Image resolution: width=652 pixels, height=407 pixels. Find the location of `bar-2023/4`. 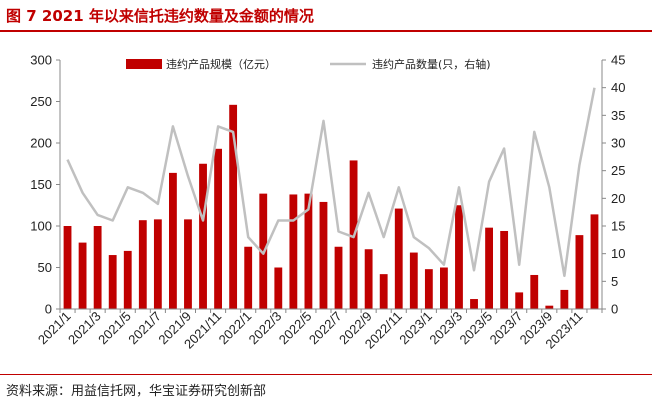

bar-2023/4 is located at coordinates (474, 304).